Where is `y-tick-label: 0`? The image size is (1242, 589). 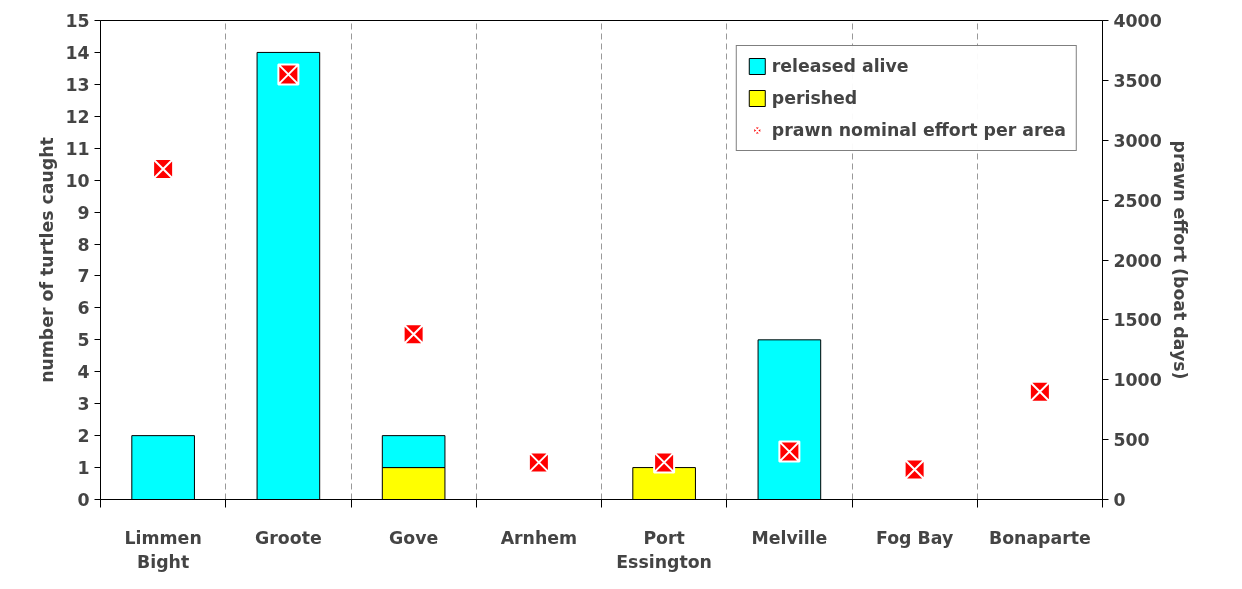
y-tick-label: 0 is located at coordinates (83, 500).